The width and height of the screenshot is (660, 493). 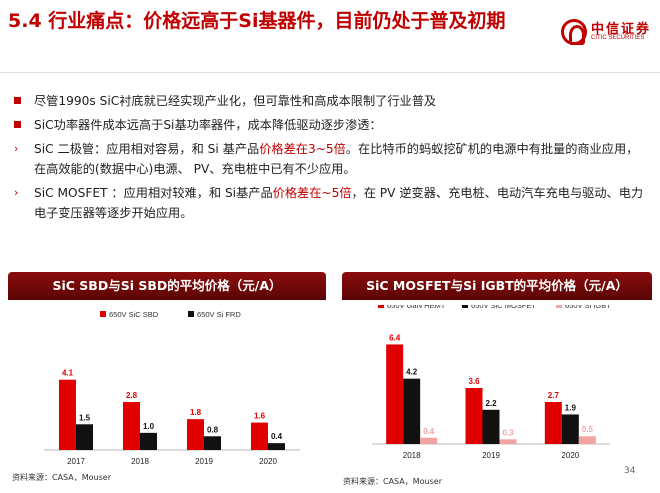 What do you see at coordinates (574, 32) in the screenshot?
I see `citic-logo-icon` at bounding box center [574, 32].